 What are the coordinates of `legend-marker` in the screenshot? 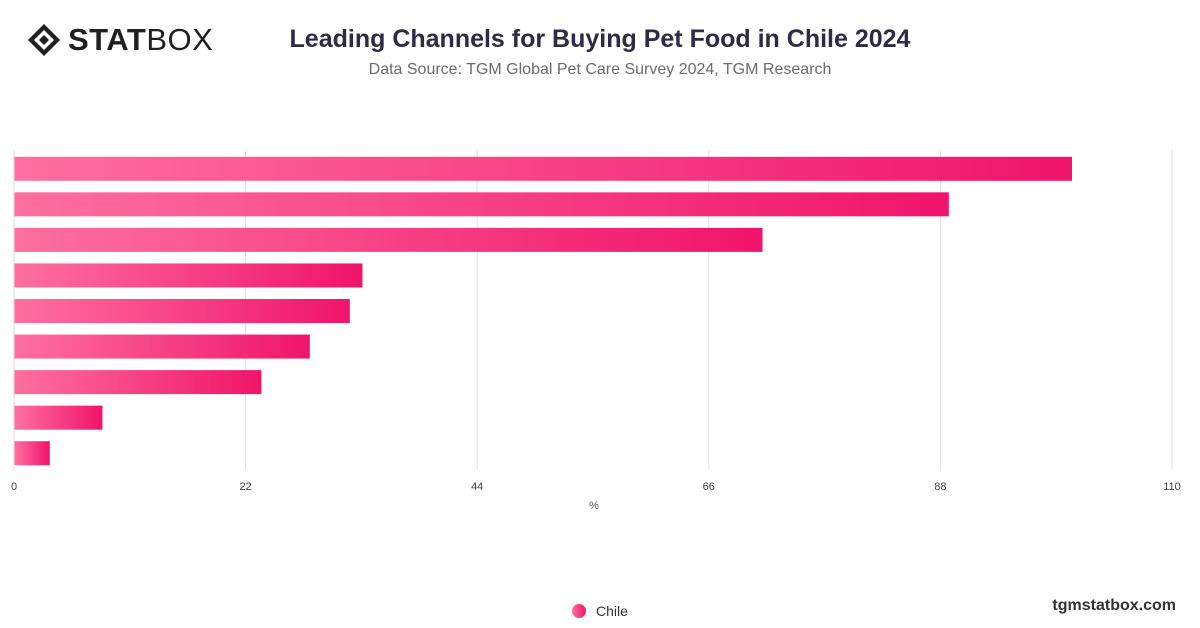 It's located at (579, 611).